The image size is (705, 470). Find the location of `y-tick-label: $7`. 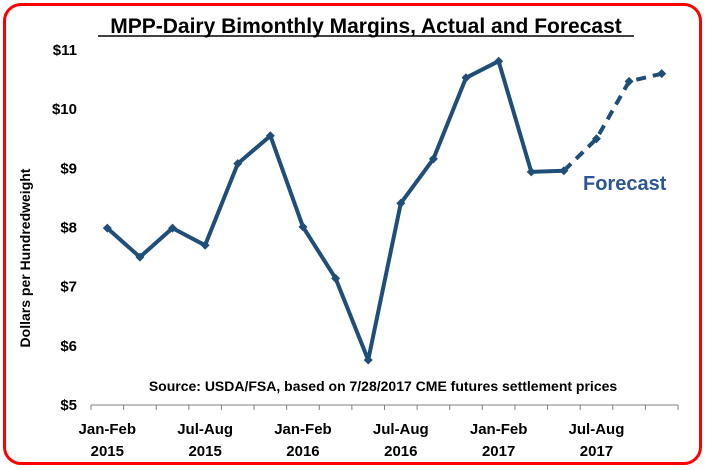

y-tick-label: $7 is located at coordinates (68, 287).